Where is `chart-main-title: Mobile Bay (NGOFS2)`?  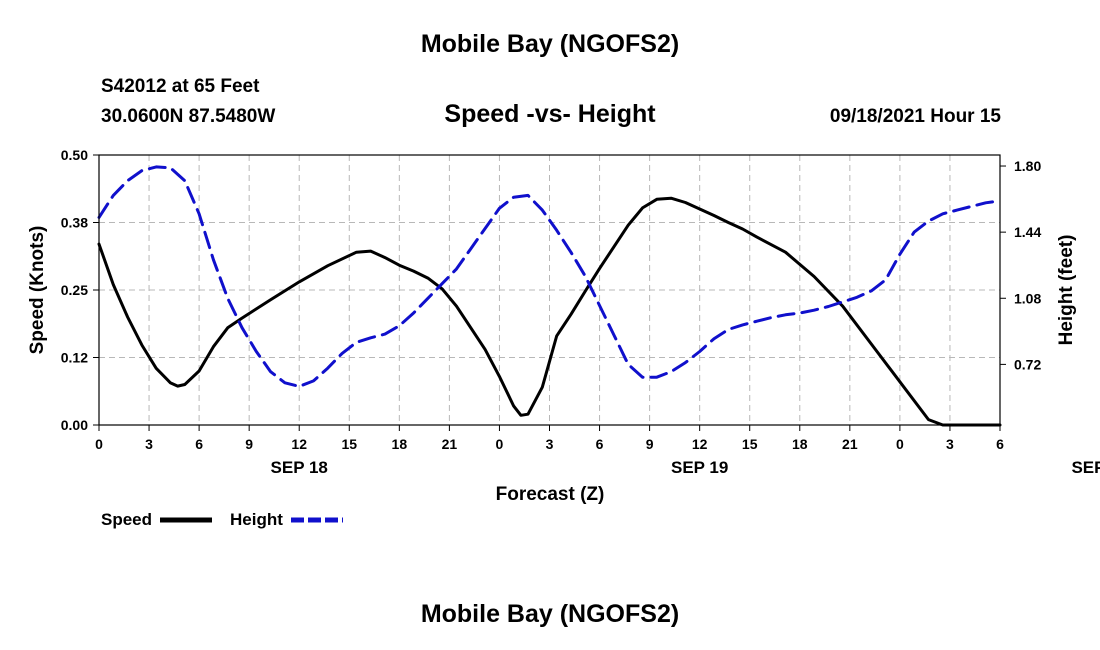
chart-main-title: Mobile Bay (NGOFS2) is located at coordinates (550, 44).